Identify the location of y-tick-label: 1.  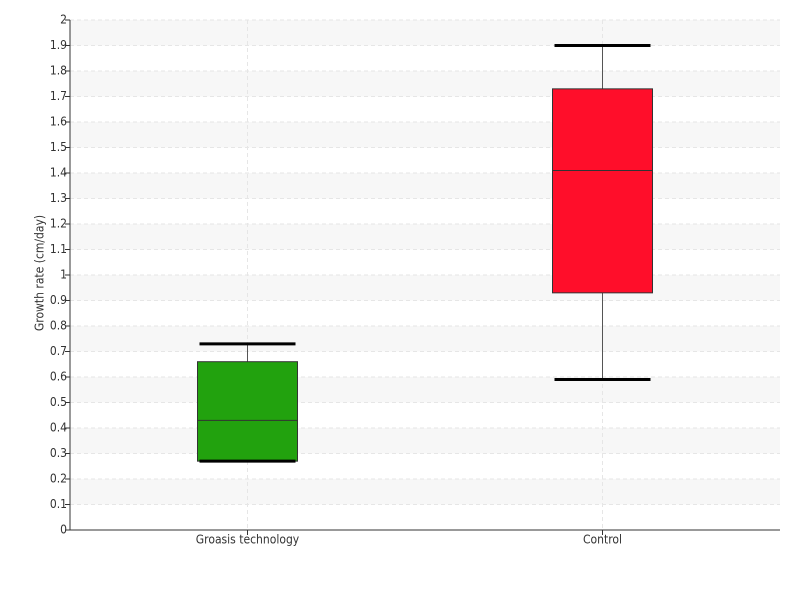
(63, 275).